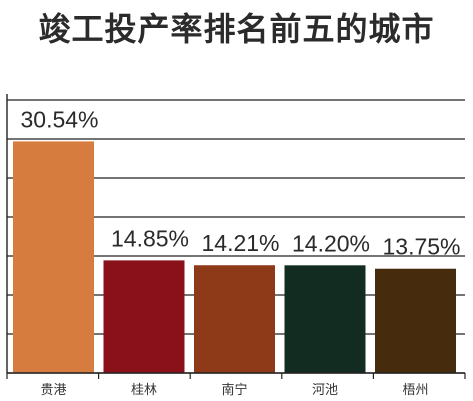 Image resolution: width=473 pixels, height=401 pixels. I want to click on category-label: 南宁, so click(234, 390).